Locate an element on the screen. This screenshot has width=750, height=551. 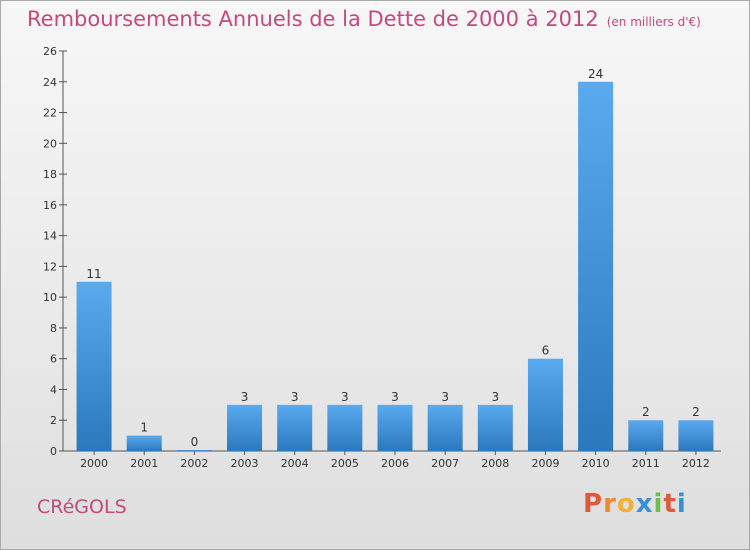
x-tick-label: 2000 is located at coordinates (94, 463).